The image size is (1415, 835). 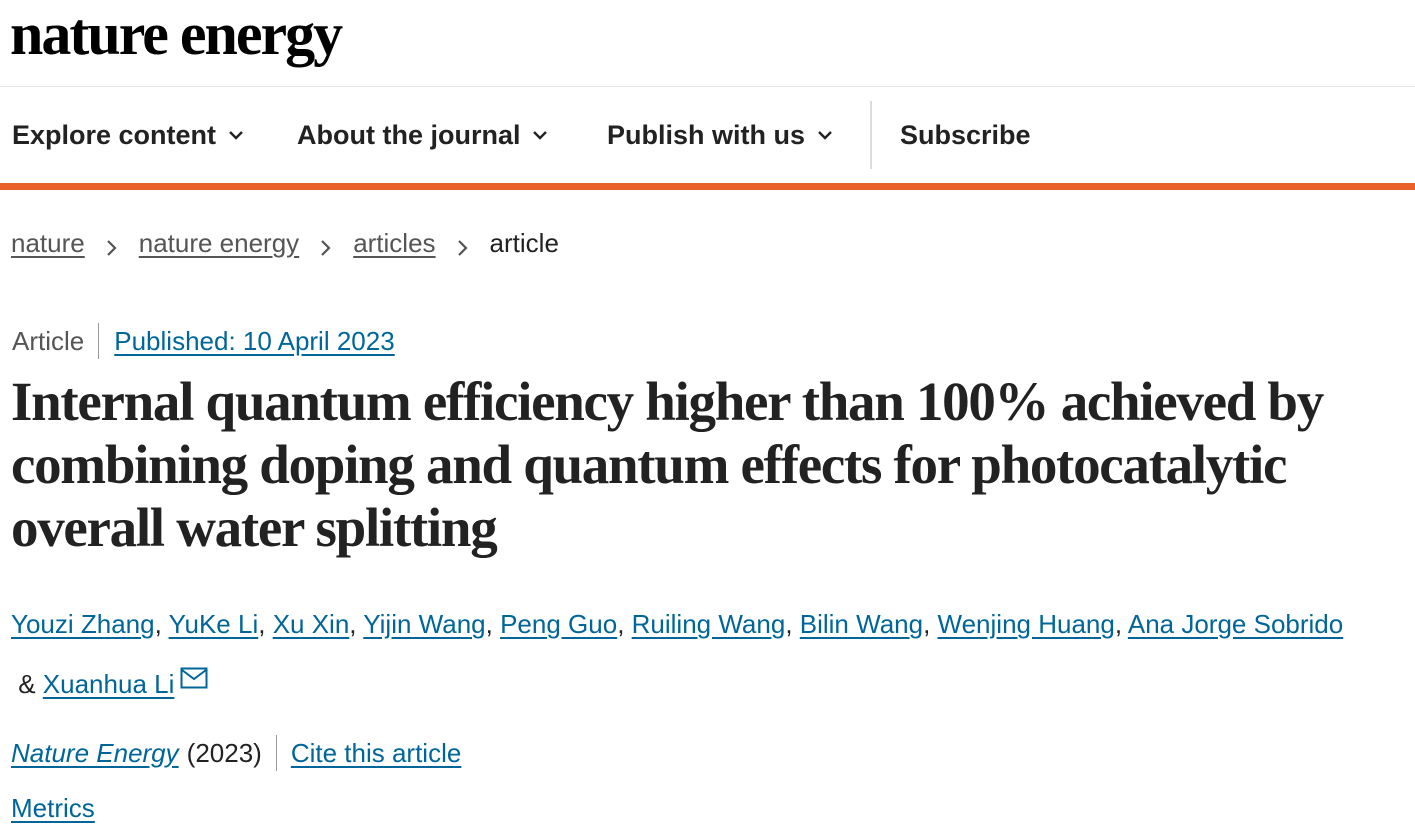 I want to click on author-ampersand: &, so click(x=27, y=684).